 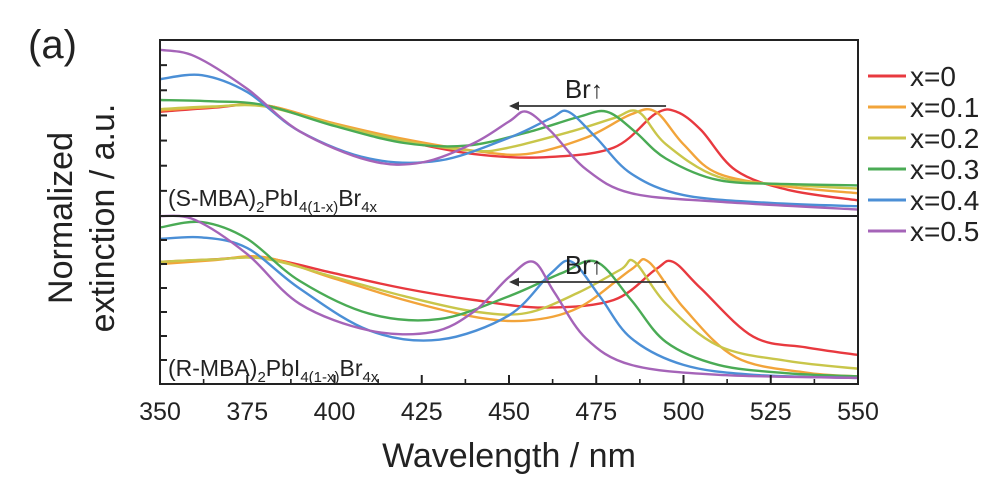 I want to click on x-tick-label-350: 350, so click(x=160, y=412).